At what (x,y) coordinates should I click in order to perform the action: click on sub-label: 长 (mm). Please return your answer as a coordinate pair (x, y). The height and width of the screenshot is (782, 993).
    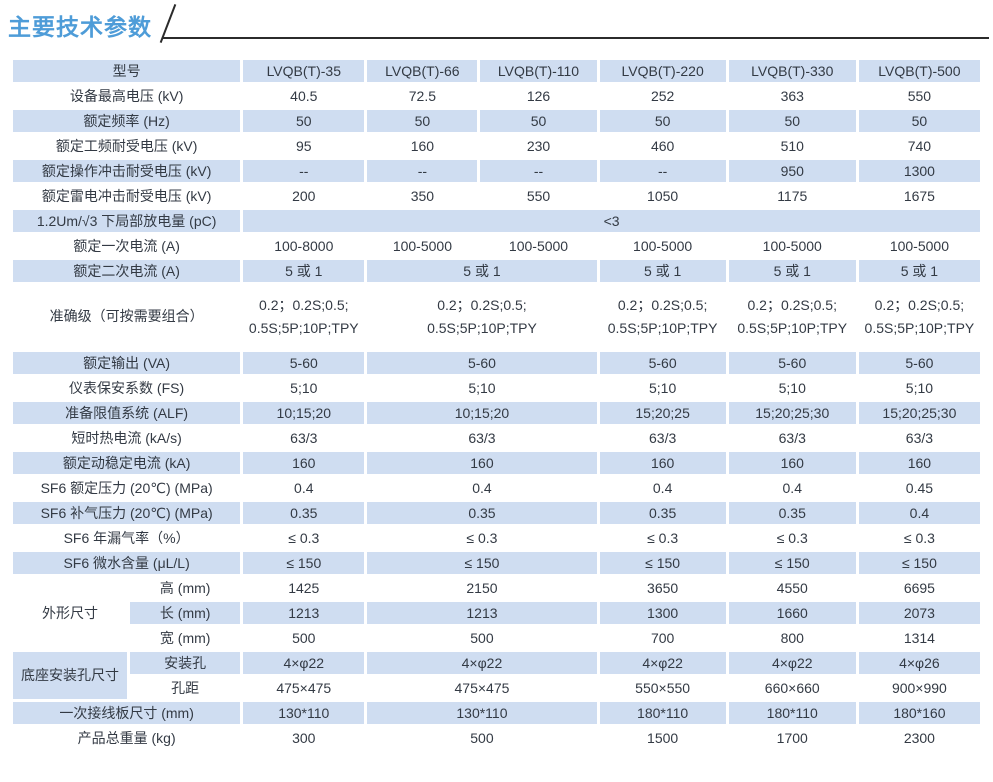
    Looking at the image, I should click on (185, 613).